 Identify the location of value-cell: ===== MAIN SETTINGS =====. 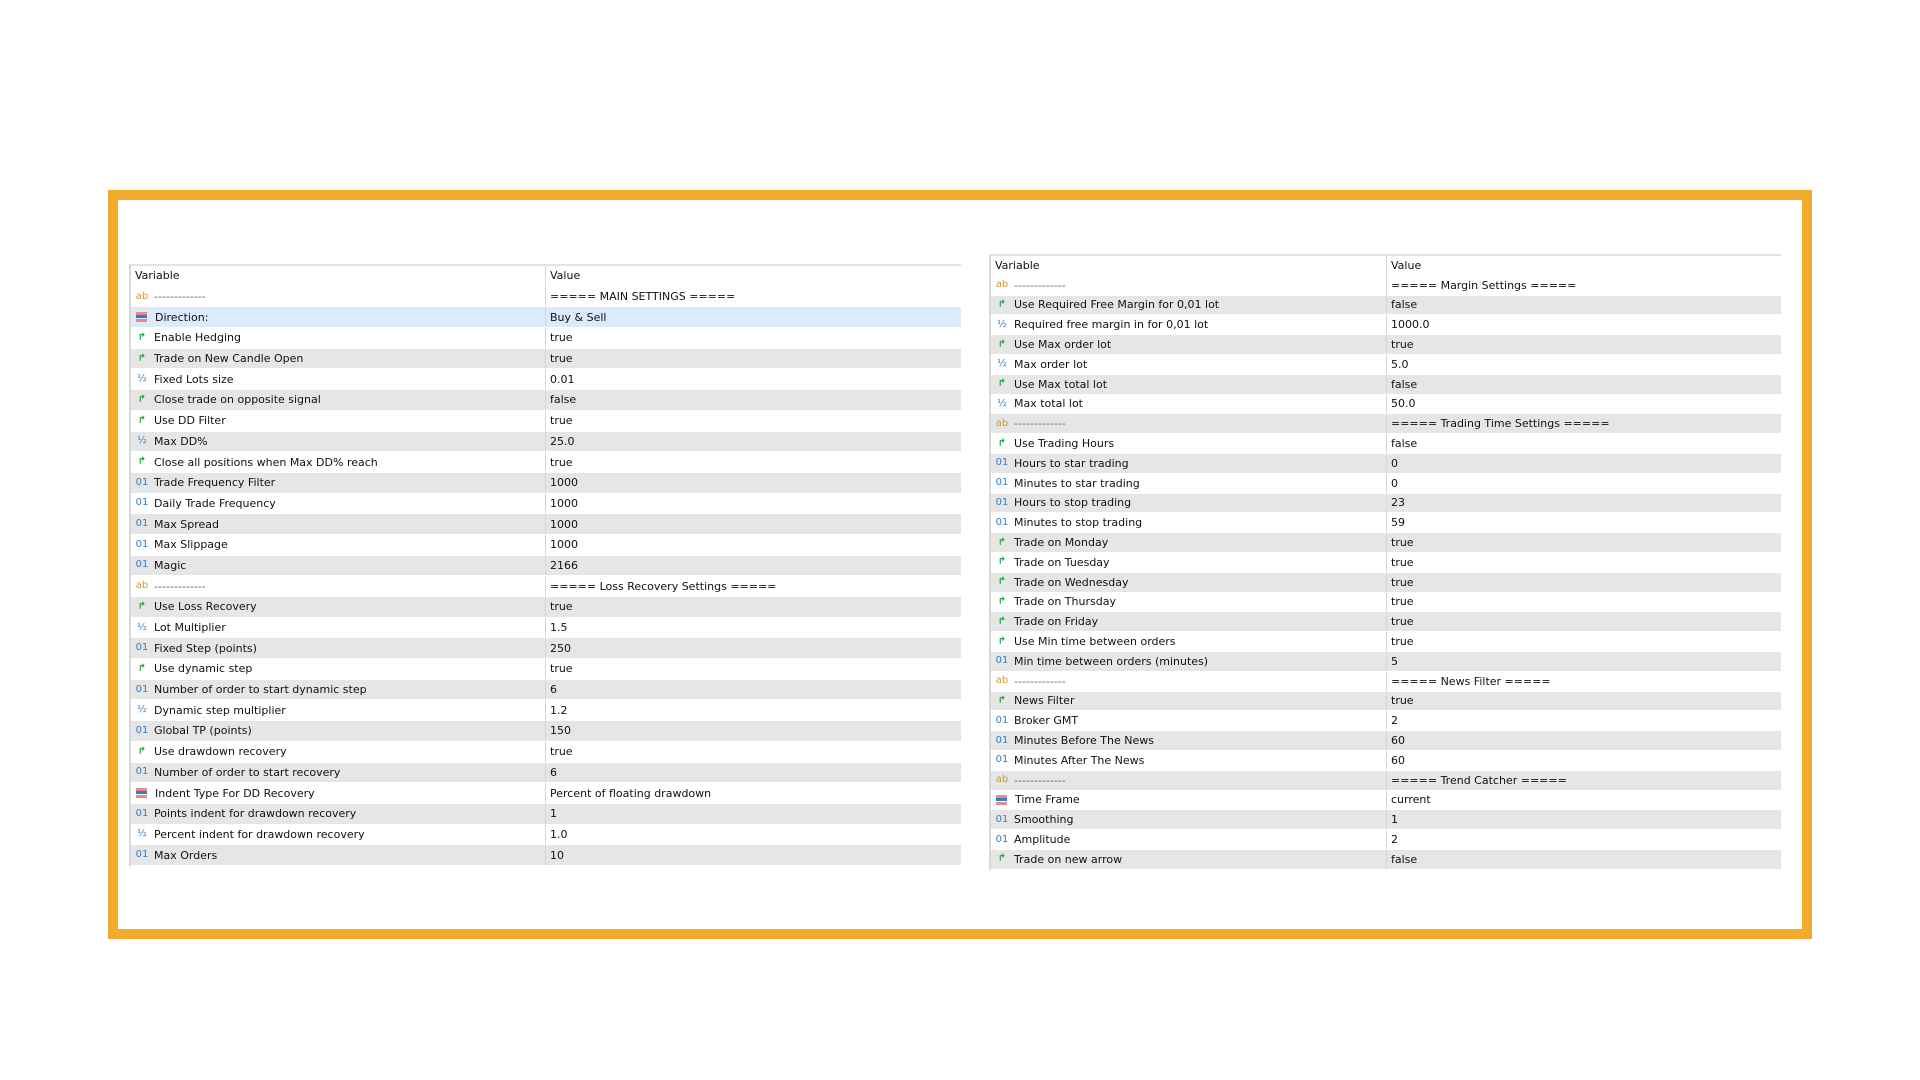
(643, 297).